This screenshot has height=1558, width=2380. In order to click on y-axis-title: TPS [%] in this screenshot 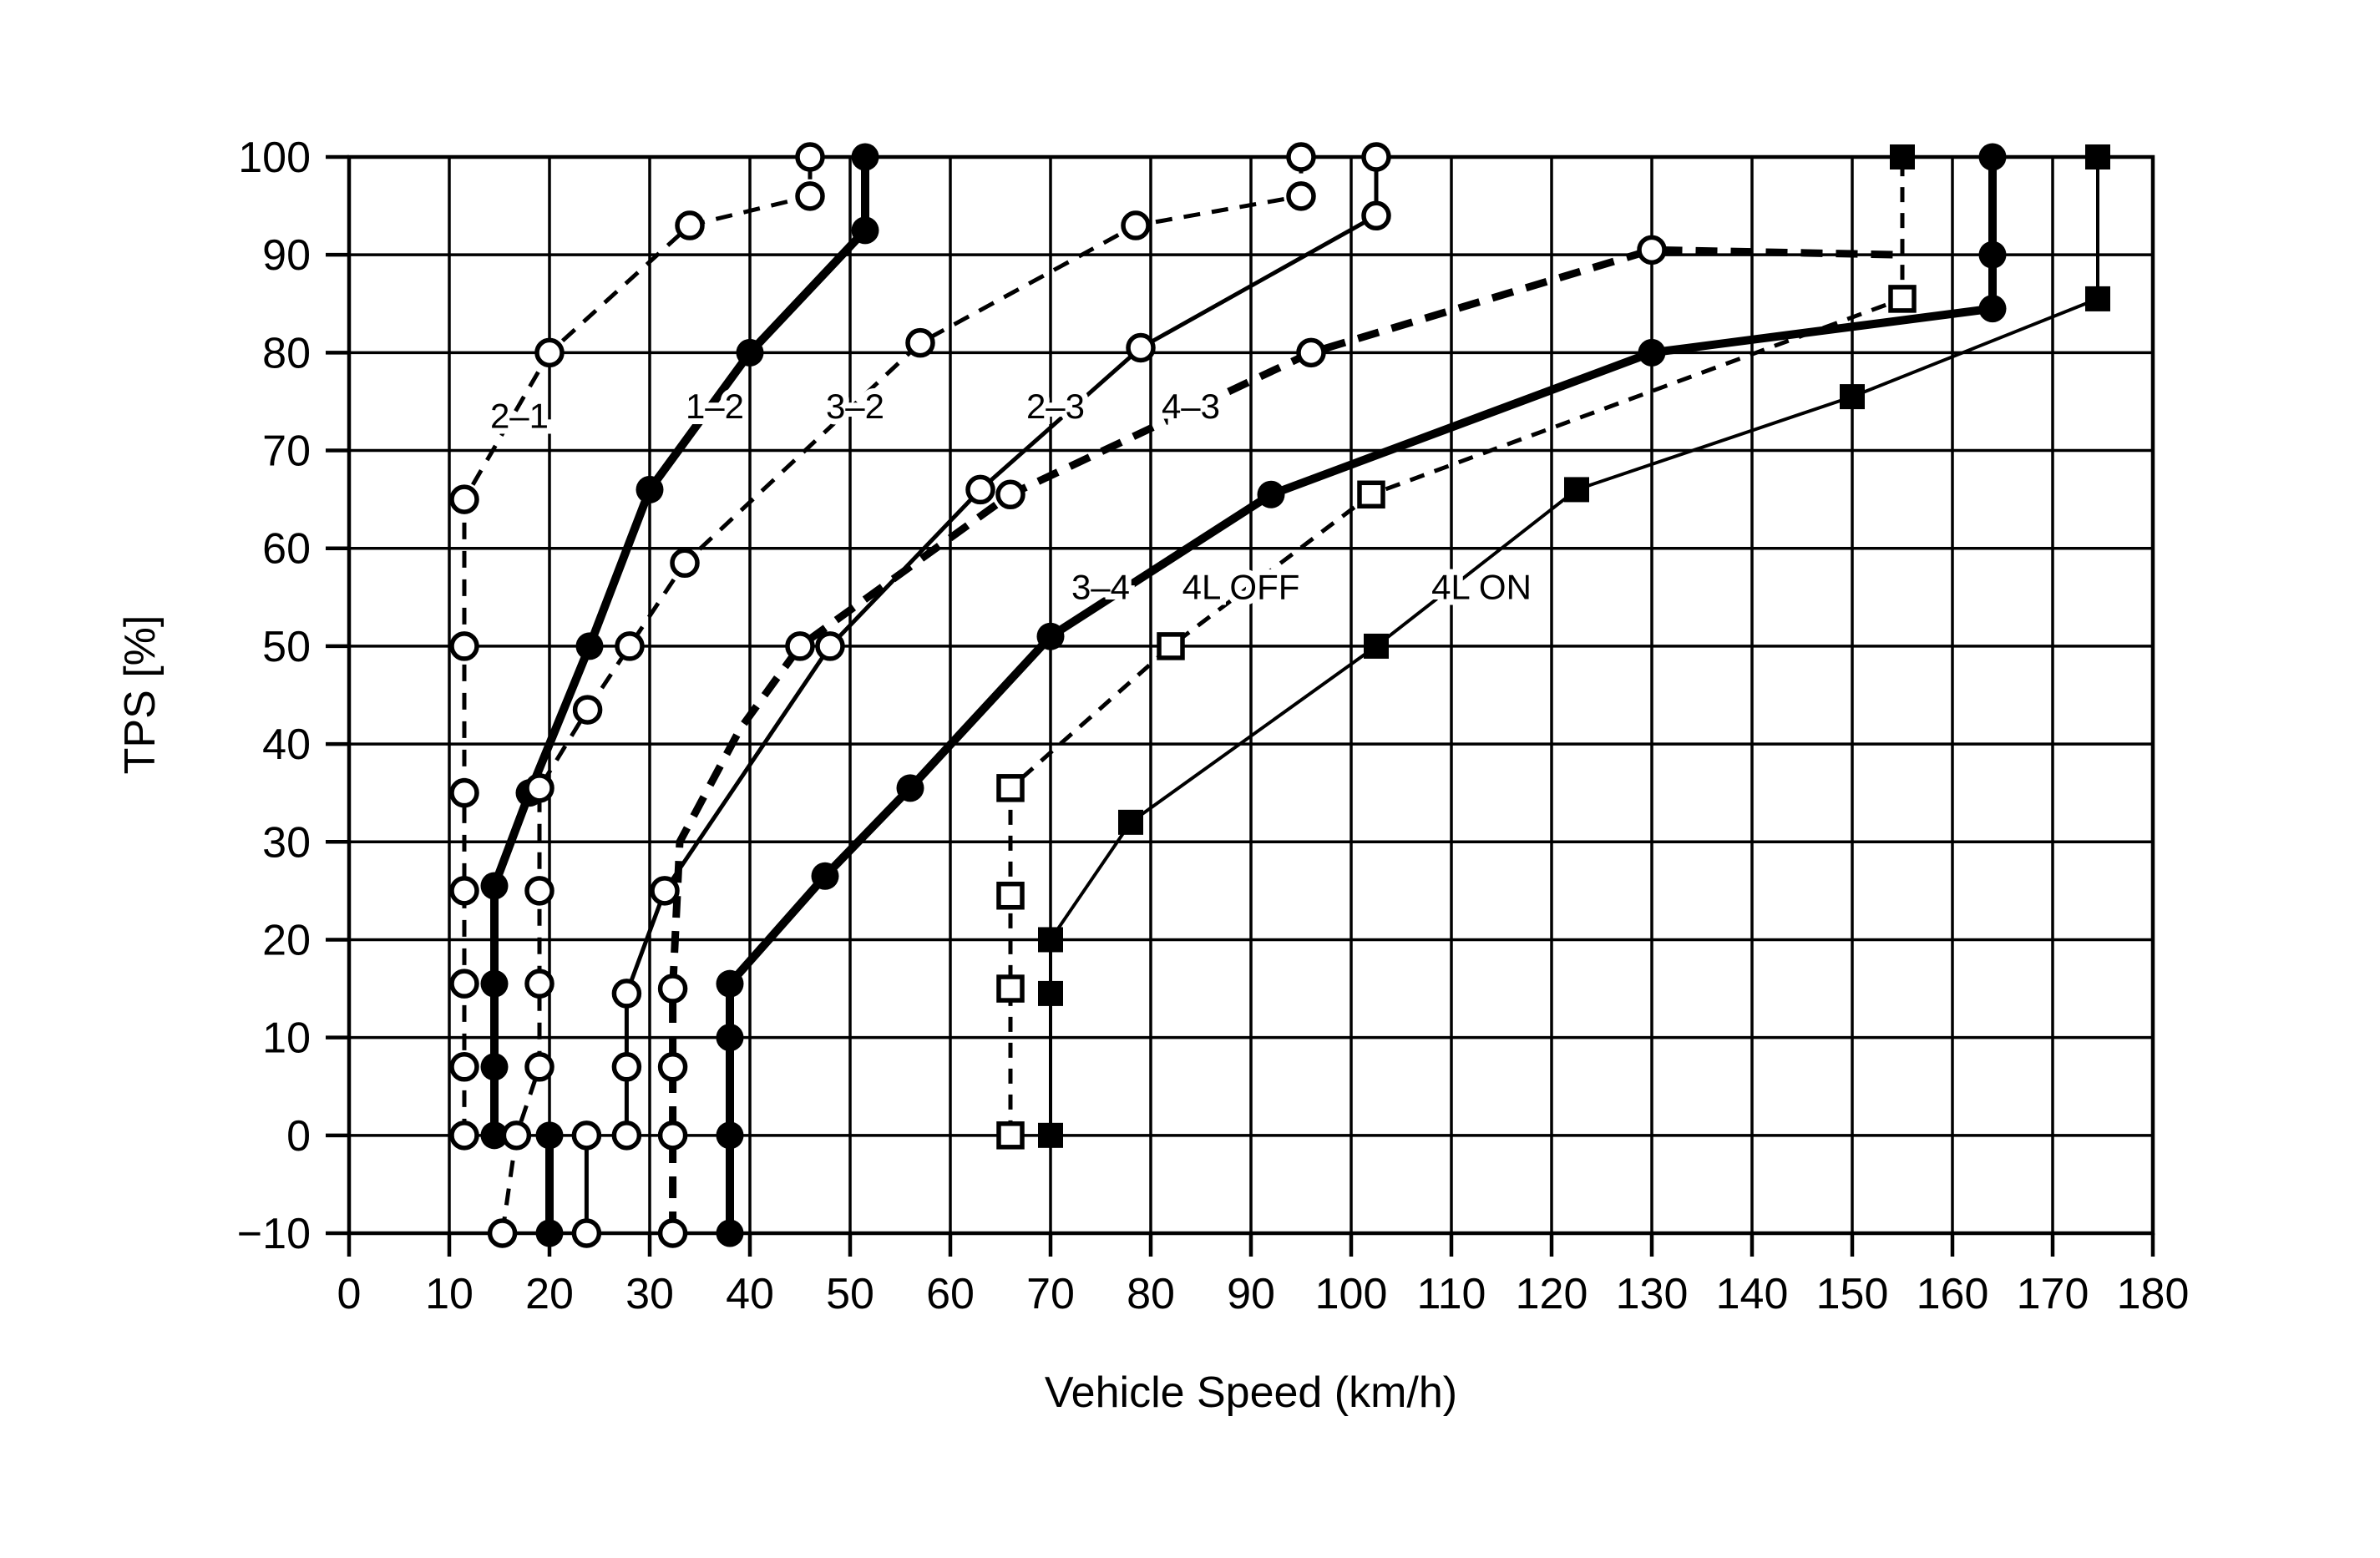, I will do `click(140, 695)`.